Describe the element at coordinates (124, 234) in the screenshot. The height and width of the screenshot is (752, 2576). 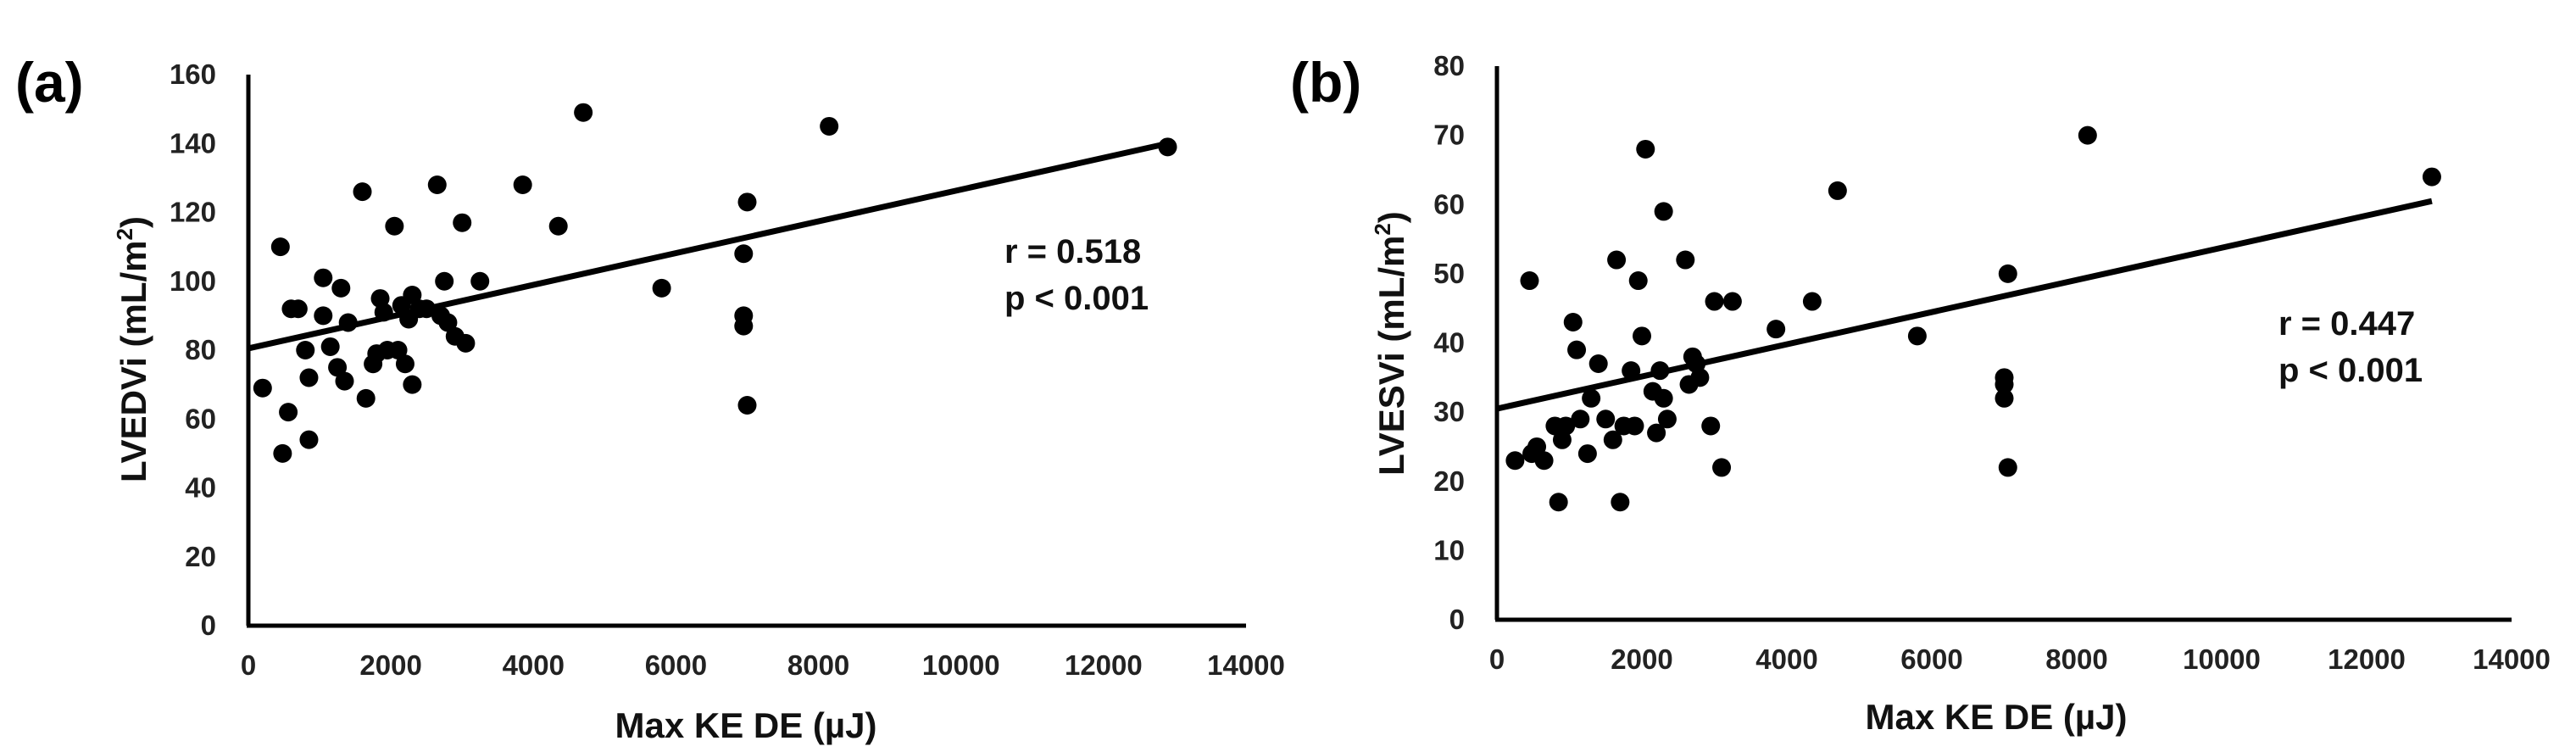
I see `y-axis-title-sup: 2` at that location.